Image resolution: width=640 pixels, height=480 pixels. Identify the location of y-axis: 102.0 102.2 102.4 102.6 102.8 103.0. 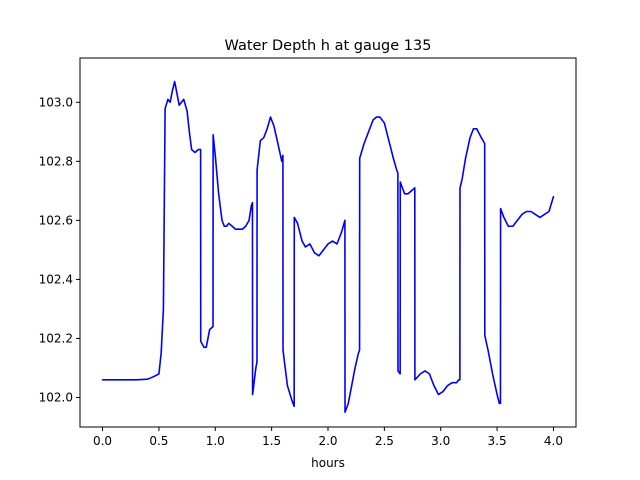
(59, 249).